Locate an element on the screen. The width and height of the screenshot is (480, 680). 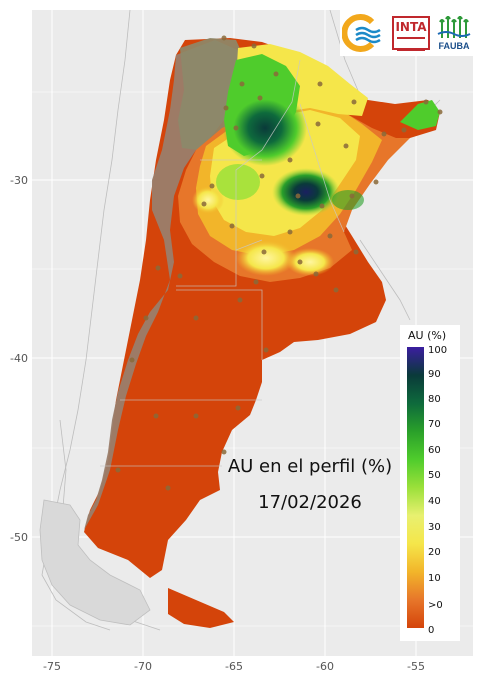
institution-logos: INTA FAUBA is located at coordinates (407, 33).